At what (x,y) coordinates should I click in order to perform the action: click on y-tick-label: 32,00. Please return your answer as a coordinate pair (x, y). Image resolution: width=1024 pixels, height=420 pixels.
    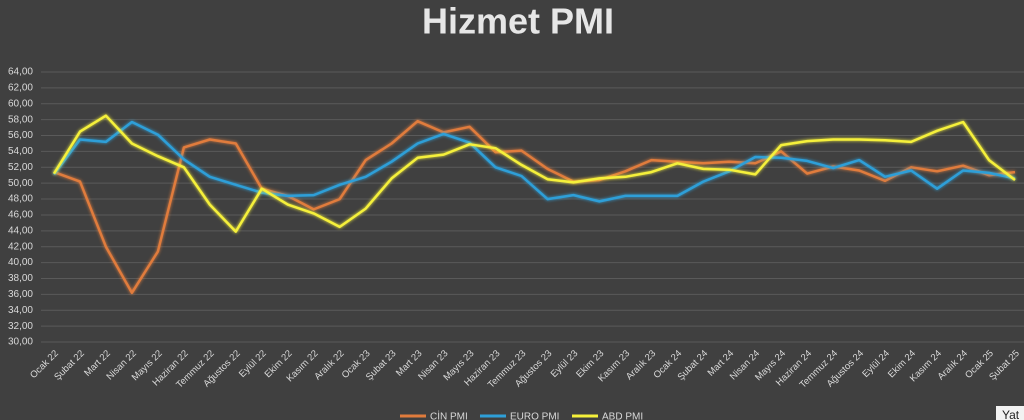
    Looking at the image, I should click on (20, 326).